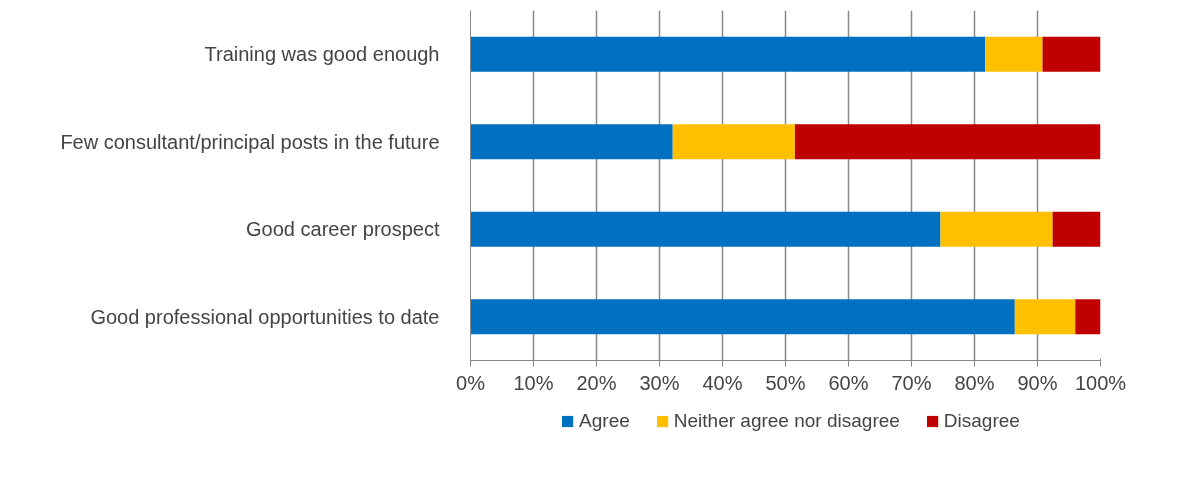 This screenshot has height=486, width=1179. Describe the element at coordinates (1100, 382) in the screenshot. I see `x-tick-label: 100%` at that location.